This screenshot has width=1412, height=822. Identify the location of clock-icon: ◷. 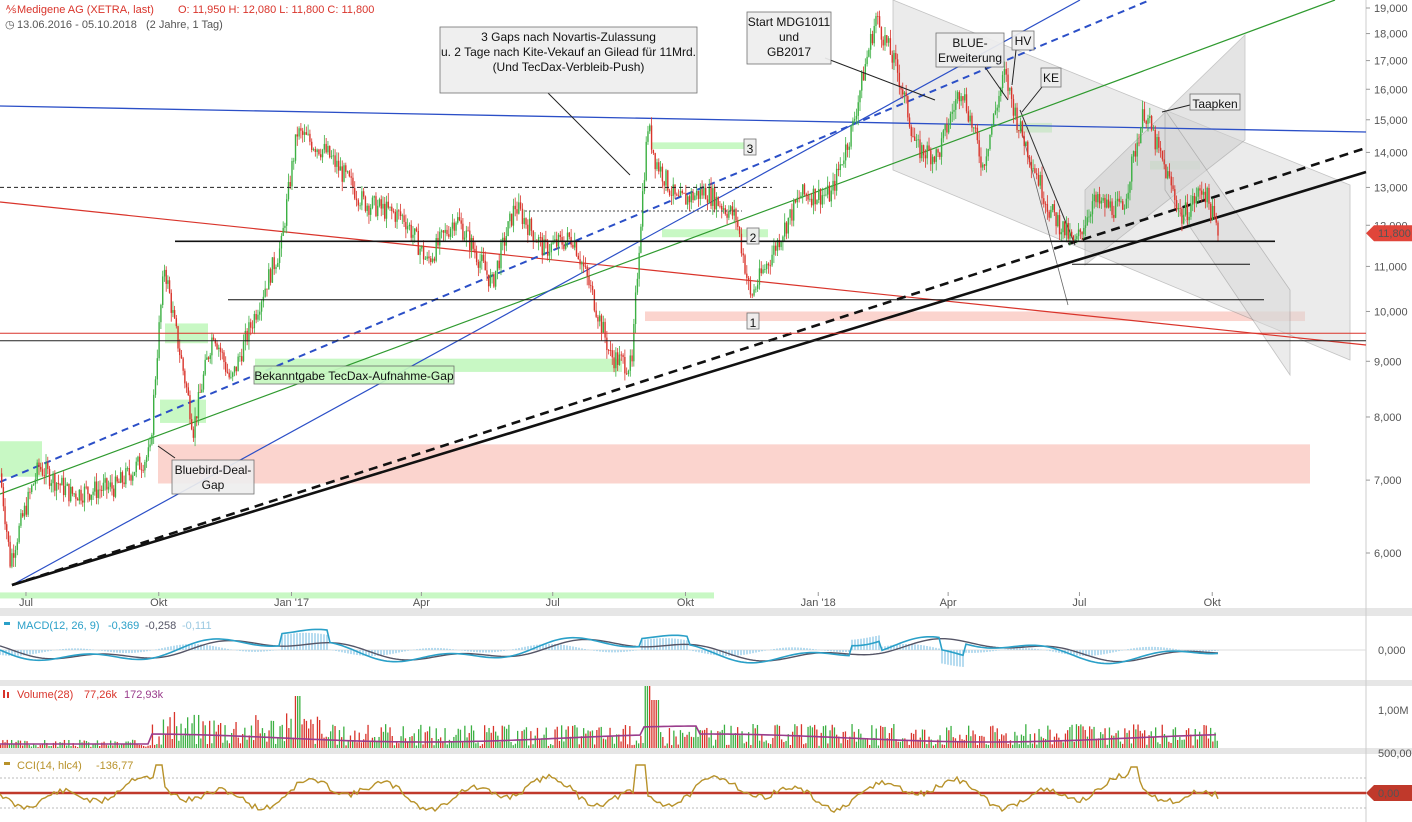
(10, 25).